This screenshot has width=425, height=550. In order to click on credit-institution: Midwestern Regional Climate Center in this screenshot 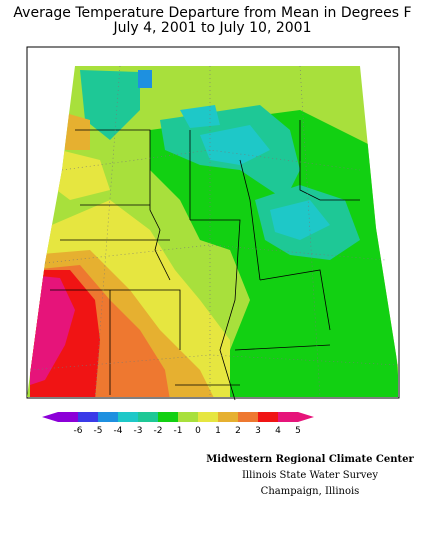, I will do `click(310, 459)`.